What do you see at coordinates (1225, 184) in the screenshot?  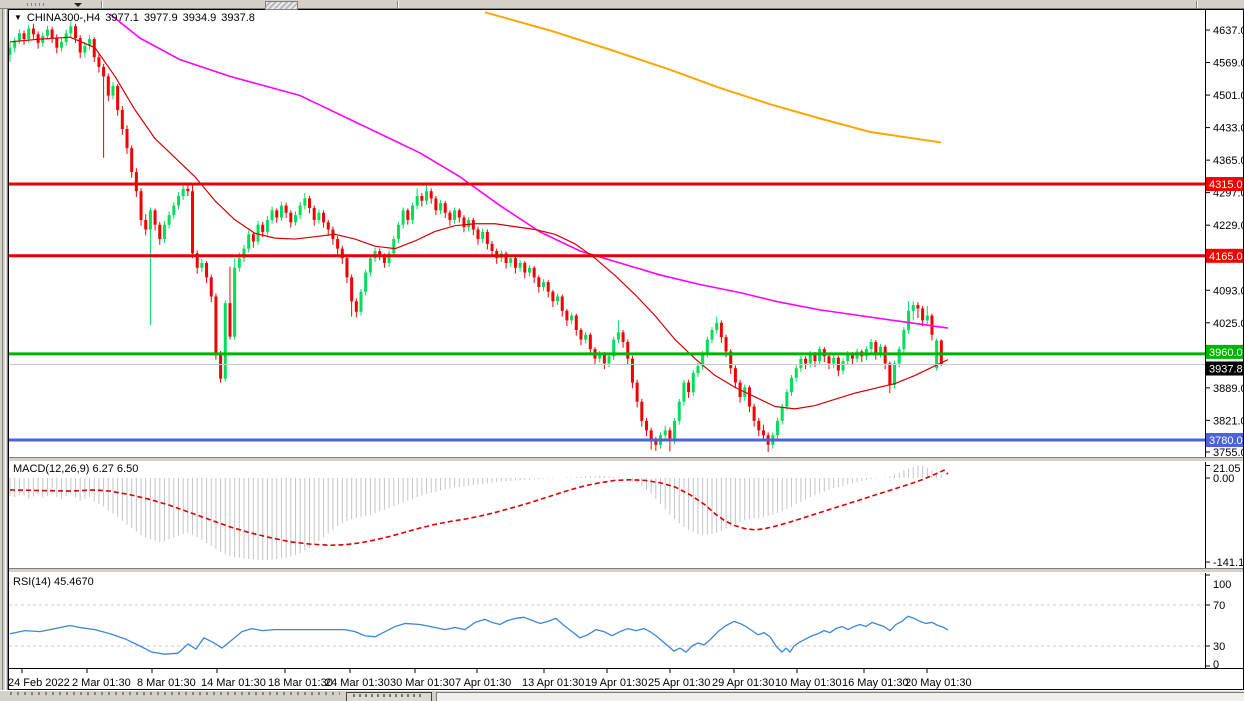 I see `price-badge-4315.0` at bounding box center [1225, 184].